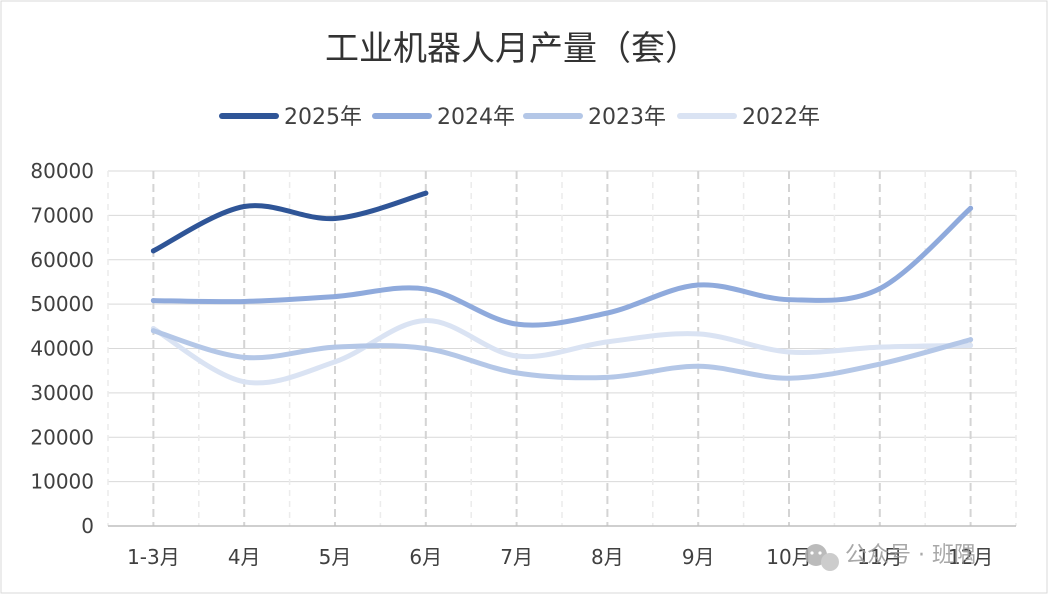 Image resolution: width=1048 pixels, height=598 pixels. Describe the element at coordinates (562, 547) in the screenshot. I see `x-axis: 1-3月 4月 5月 6月 7月 8月 9月 10月 11月 12月` at that location.